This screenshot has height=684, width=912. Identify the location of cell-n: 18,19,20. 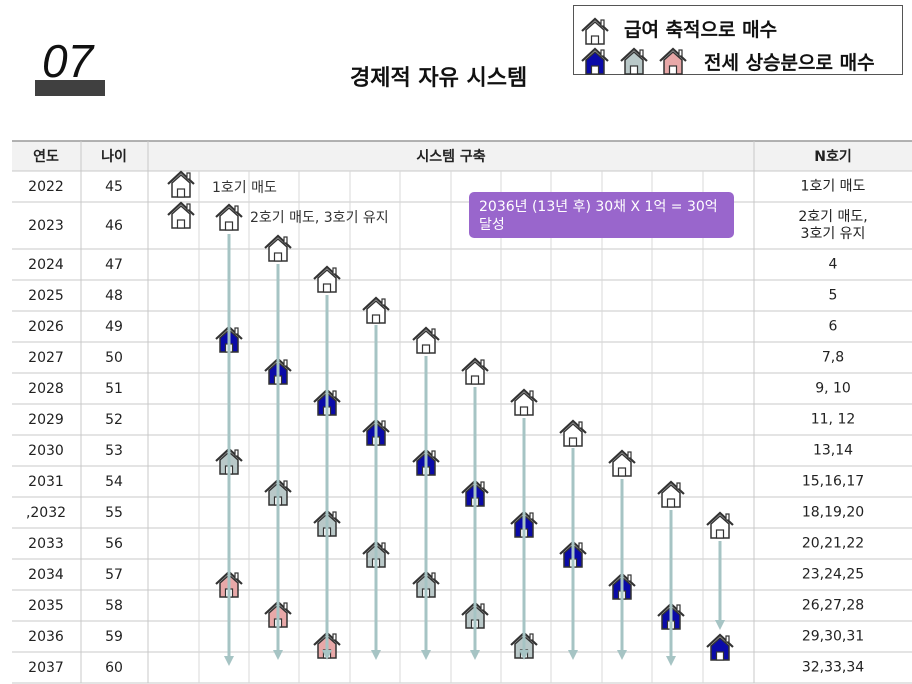
(833, 512).